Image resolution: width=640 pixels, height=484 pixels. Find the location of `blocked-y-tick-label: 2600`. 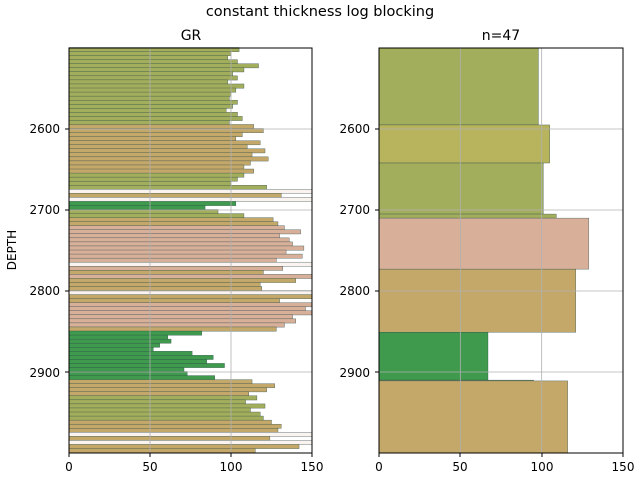

blocked-y-tick-label: 2600 is located at coordinates (354, 129).